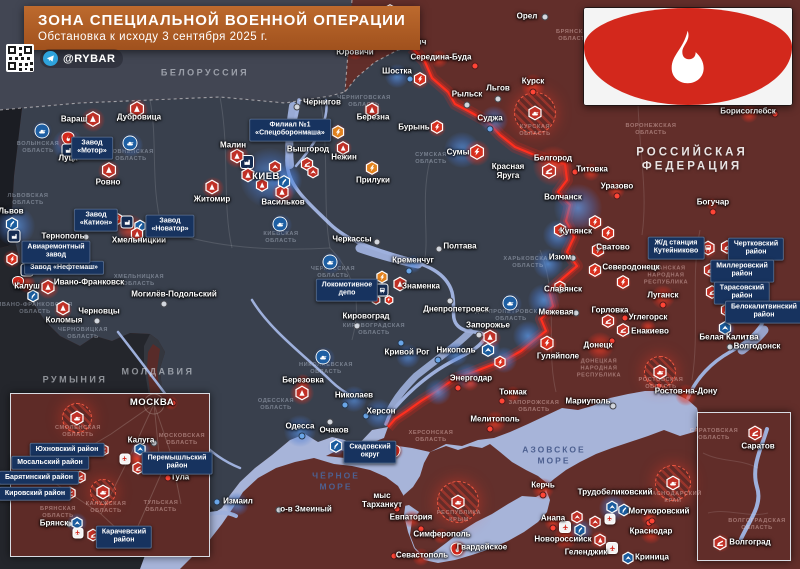 This screenshot has height=569, width=800. Describe the element at coordinates (528, 262) in the screenshot. I see `region-label: ХАРЬКОВСКАЯ ОБЛАСТЬ` at that location.